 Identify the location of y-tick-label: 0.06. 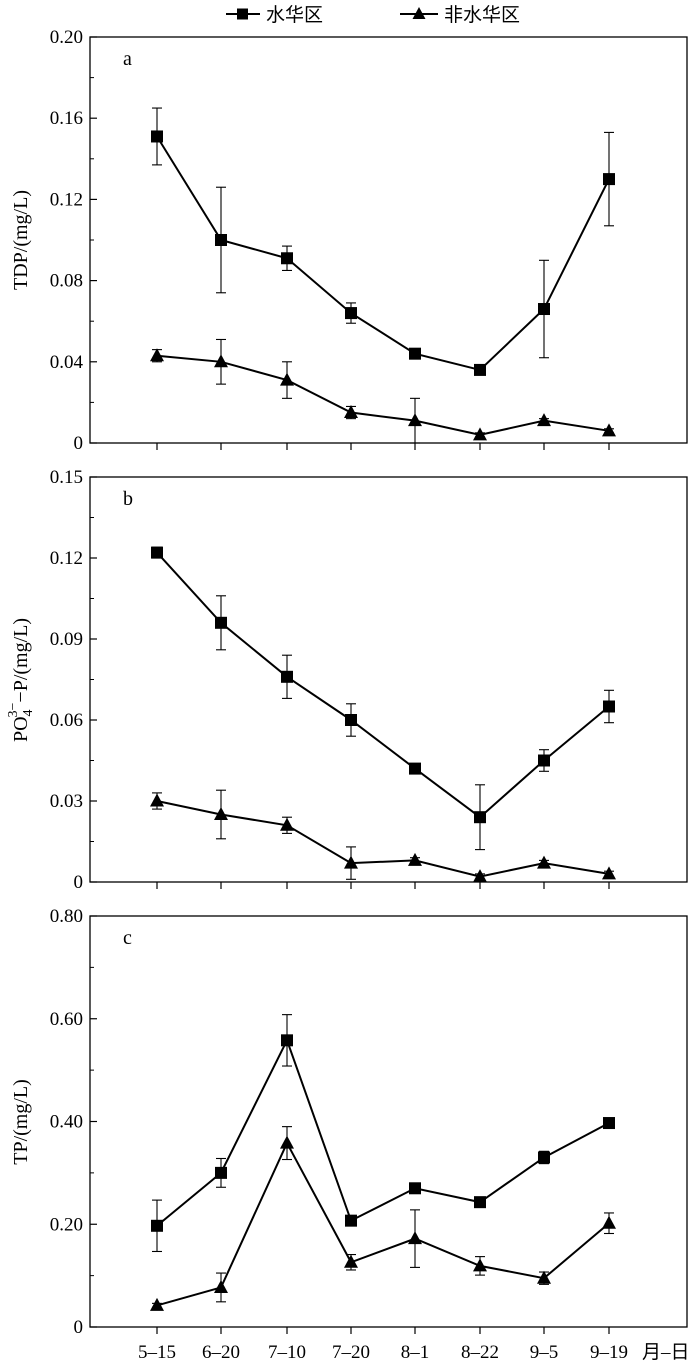
(66, 720).